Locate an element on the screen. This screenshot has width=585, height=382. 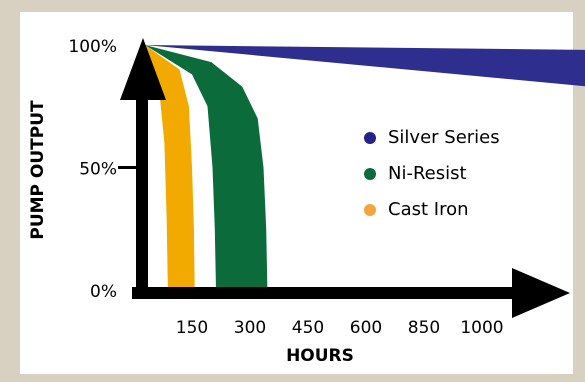
x-tick-label: 600 is located at coordinates (366, 328).